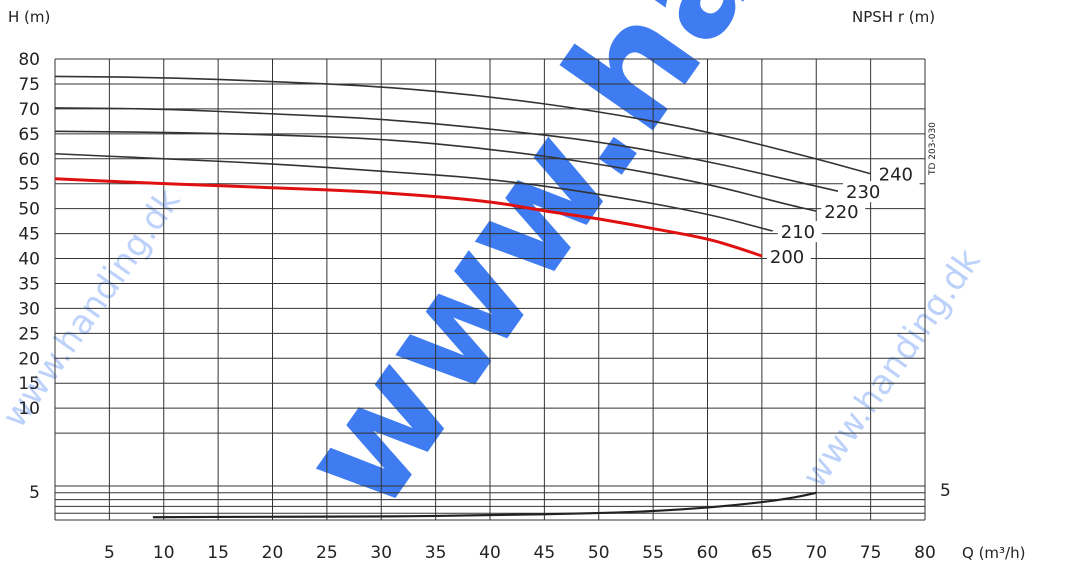 Image resolution: width=1069 pixels, height=565 pixels. I want to click on curve-label-230: 230, so click(863, 192).